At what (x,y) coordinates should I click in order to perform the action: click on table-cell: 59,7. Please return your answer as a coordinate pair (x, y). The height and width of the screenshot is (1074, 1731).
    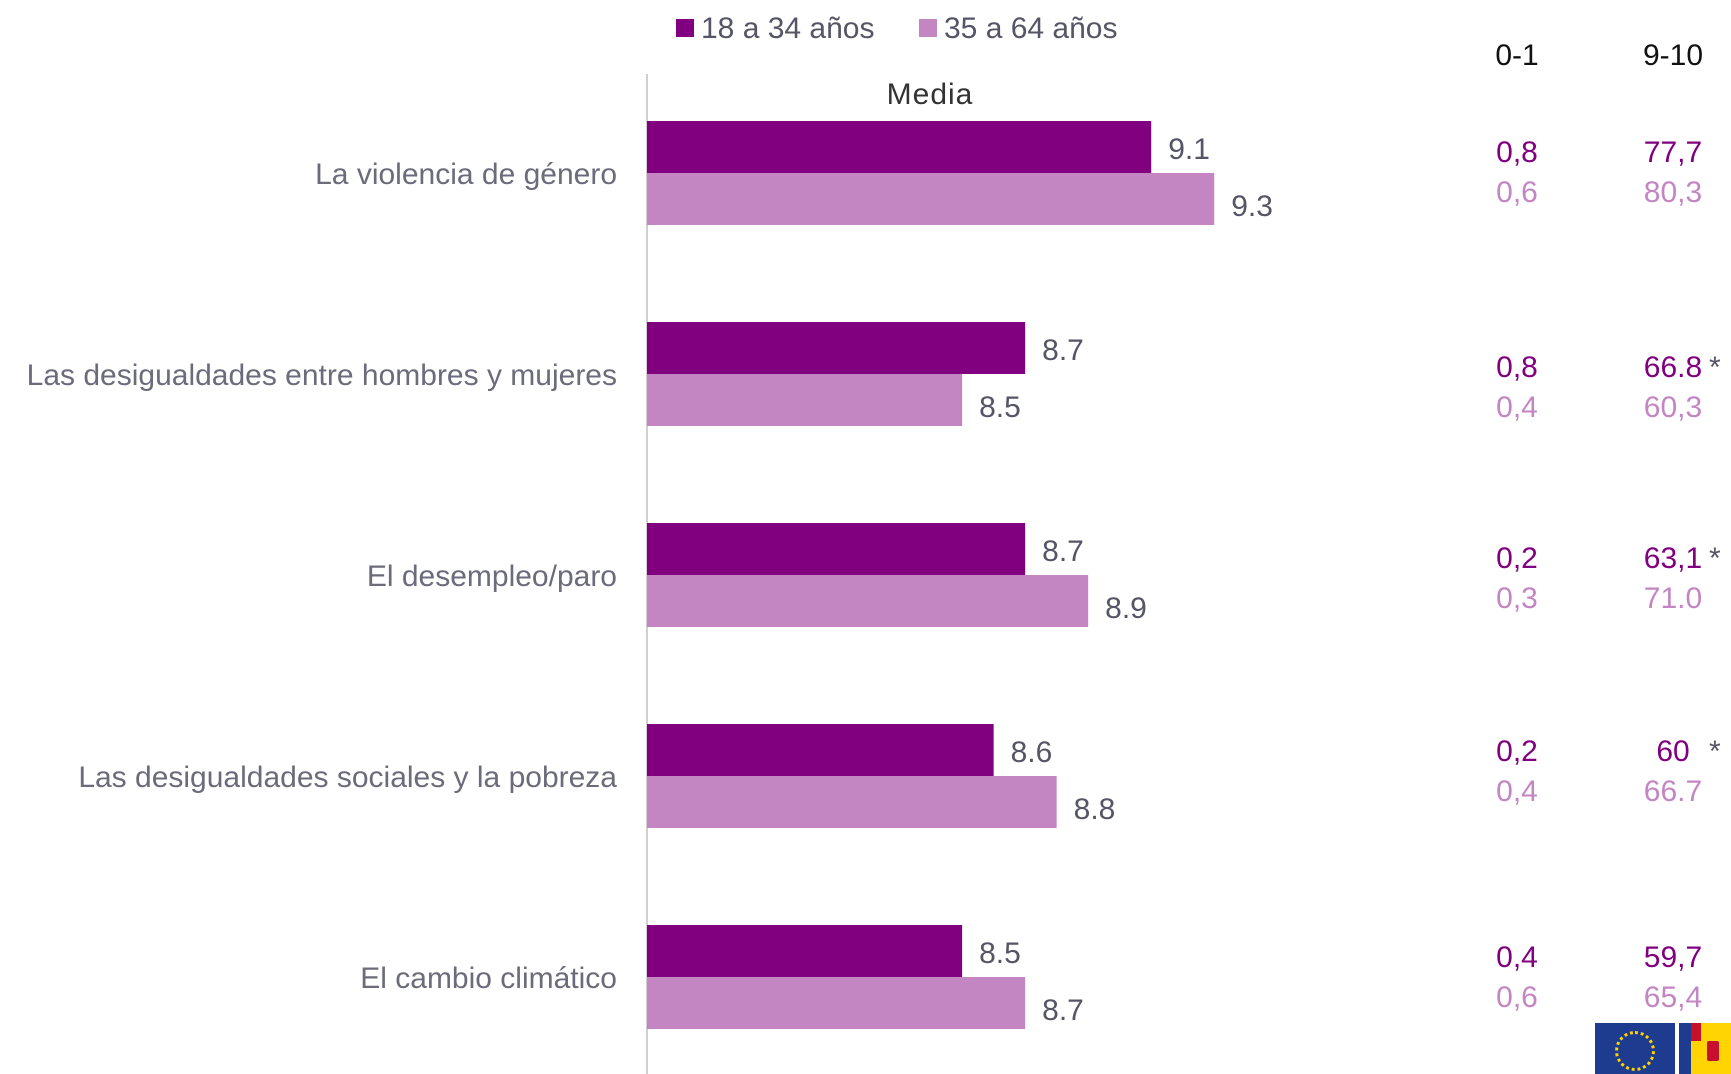
    Looking at the image, I should click on (1673, 957).